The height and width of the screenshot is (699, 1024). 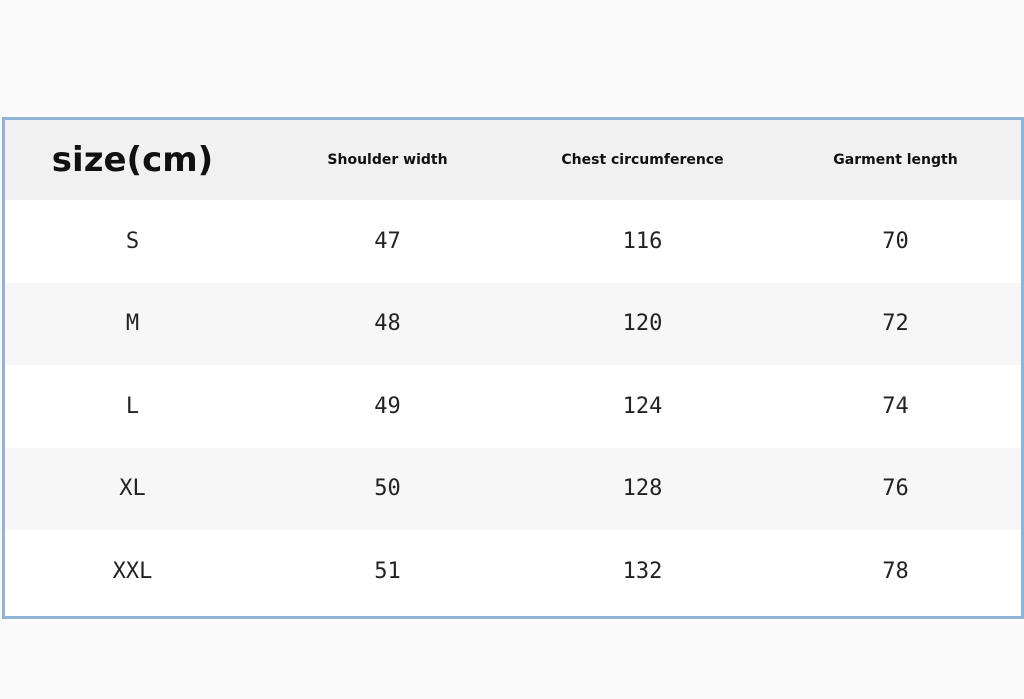 I want to click on table-cell: M, so click(x=132, y=324).